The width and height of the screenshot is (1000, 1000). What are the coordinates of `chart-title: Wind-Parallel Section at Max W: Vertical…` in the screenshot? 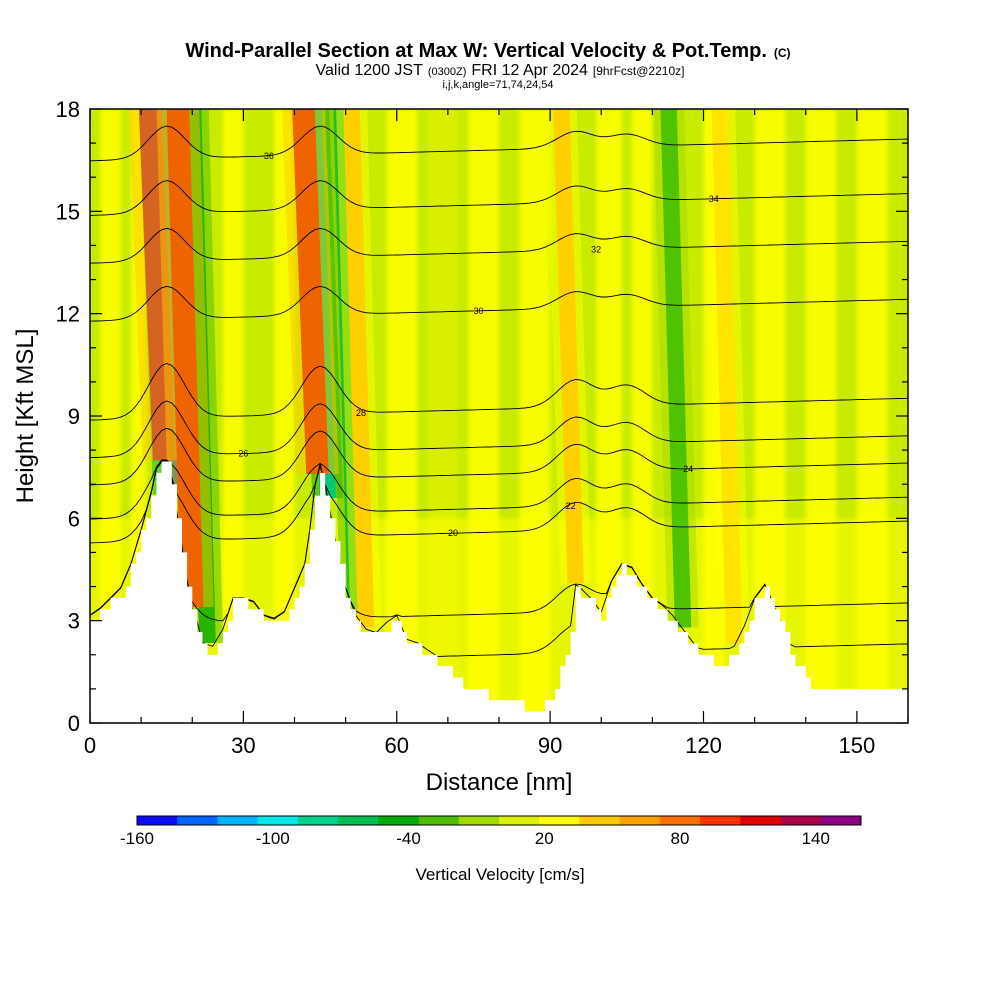 It's located at (487, 51).